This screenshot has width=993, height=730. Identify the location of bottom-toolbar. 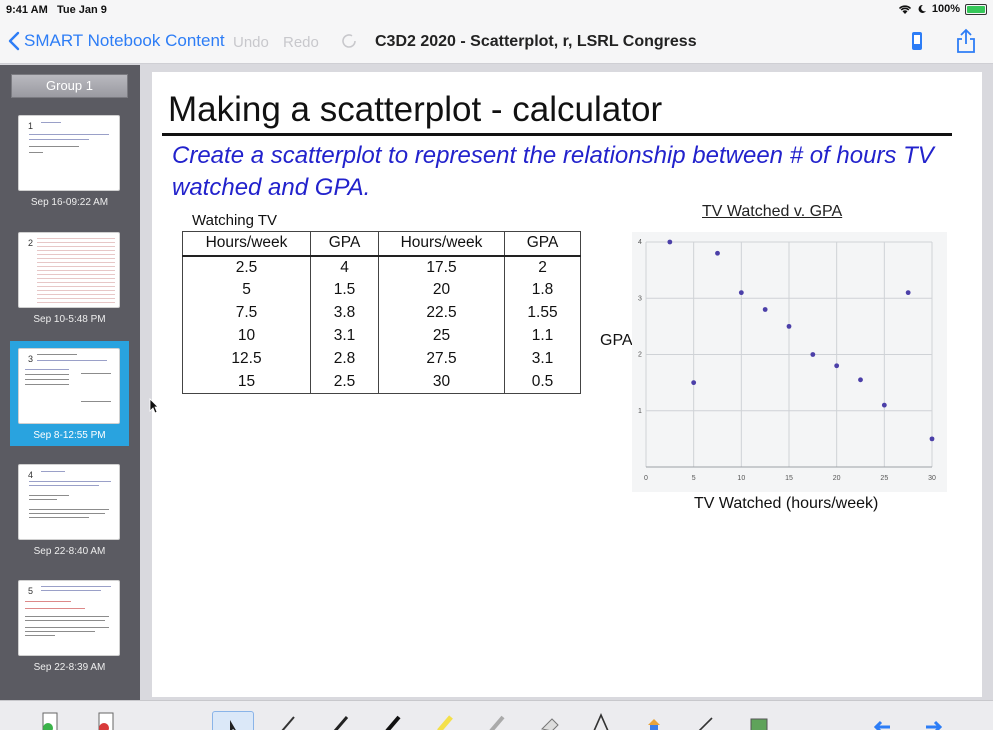
(496, 715).